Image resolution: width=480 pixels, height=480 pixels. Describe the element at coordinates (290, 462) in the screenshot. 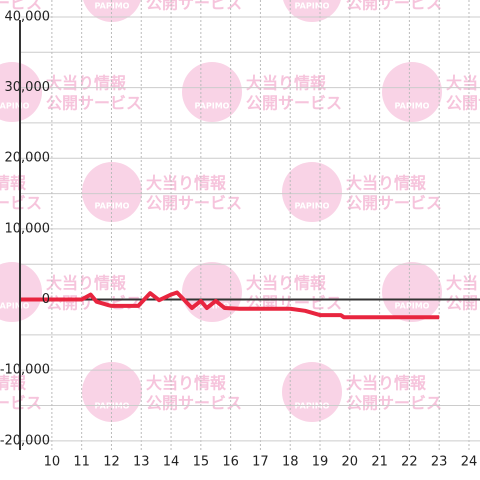

I see `x-tick-label: 18` at that location.